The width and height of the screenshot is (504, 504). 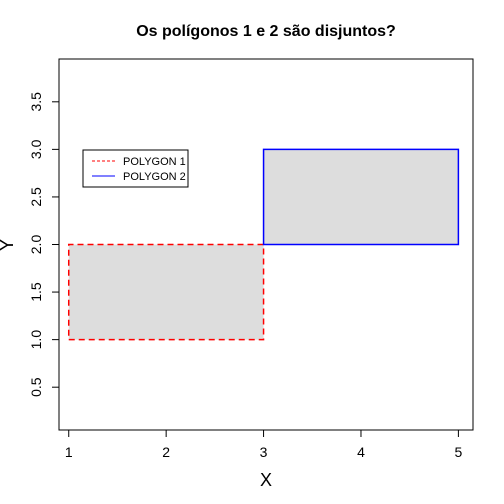 What do you see at coordinates (154, 177) in the screenshot?
I see `legend-label-2: POLYGON 2` at bounding box center [154, 177].